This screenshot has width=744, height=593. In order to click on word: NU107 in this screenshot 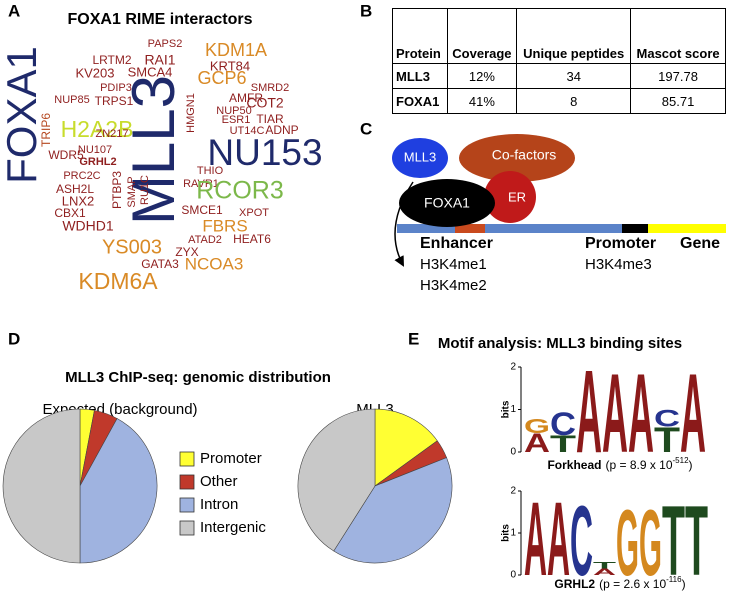, I will do `click(95, 150)`.